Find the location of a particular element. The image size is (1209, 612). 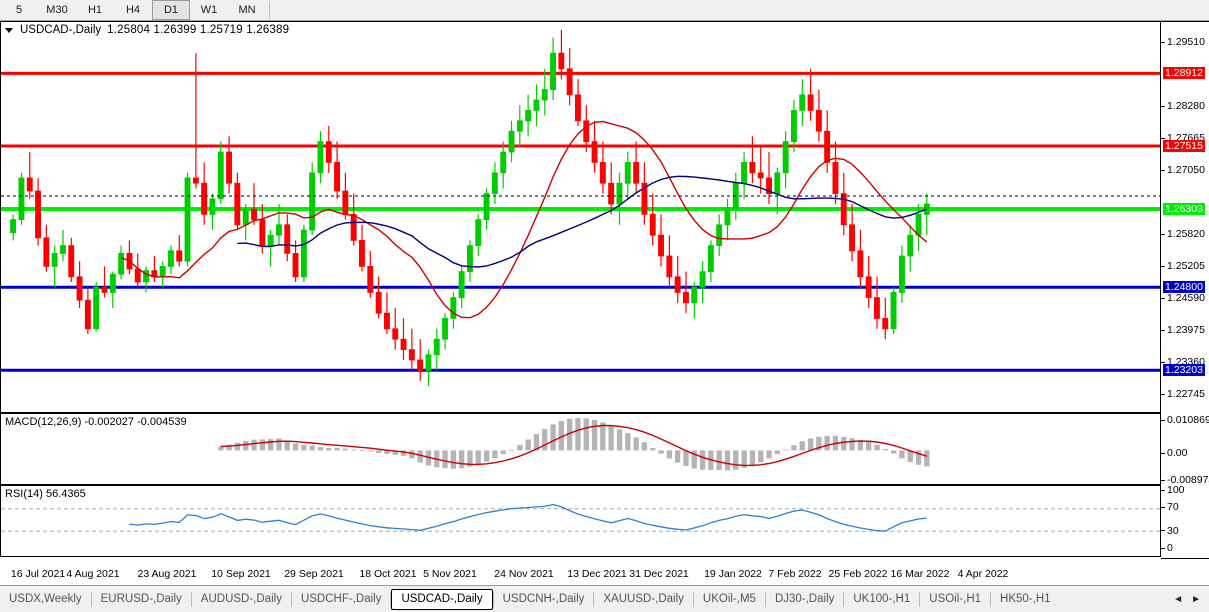

tab-usdcnh-daily: USDCNH-,Daily is located at coordinates (543, 599).